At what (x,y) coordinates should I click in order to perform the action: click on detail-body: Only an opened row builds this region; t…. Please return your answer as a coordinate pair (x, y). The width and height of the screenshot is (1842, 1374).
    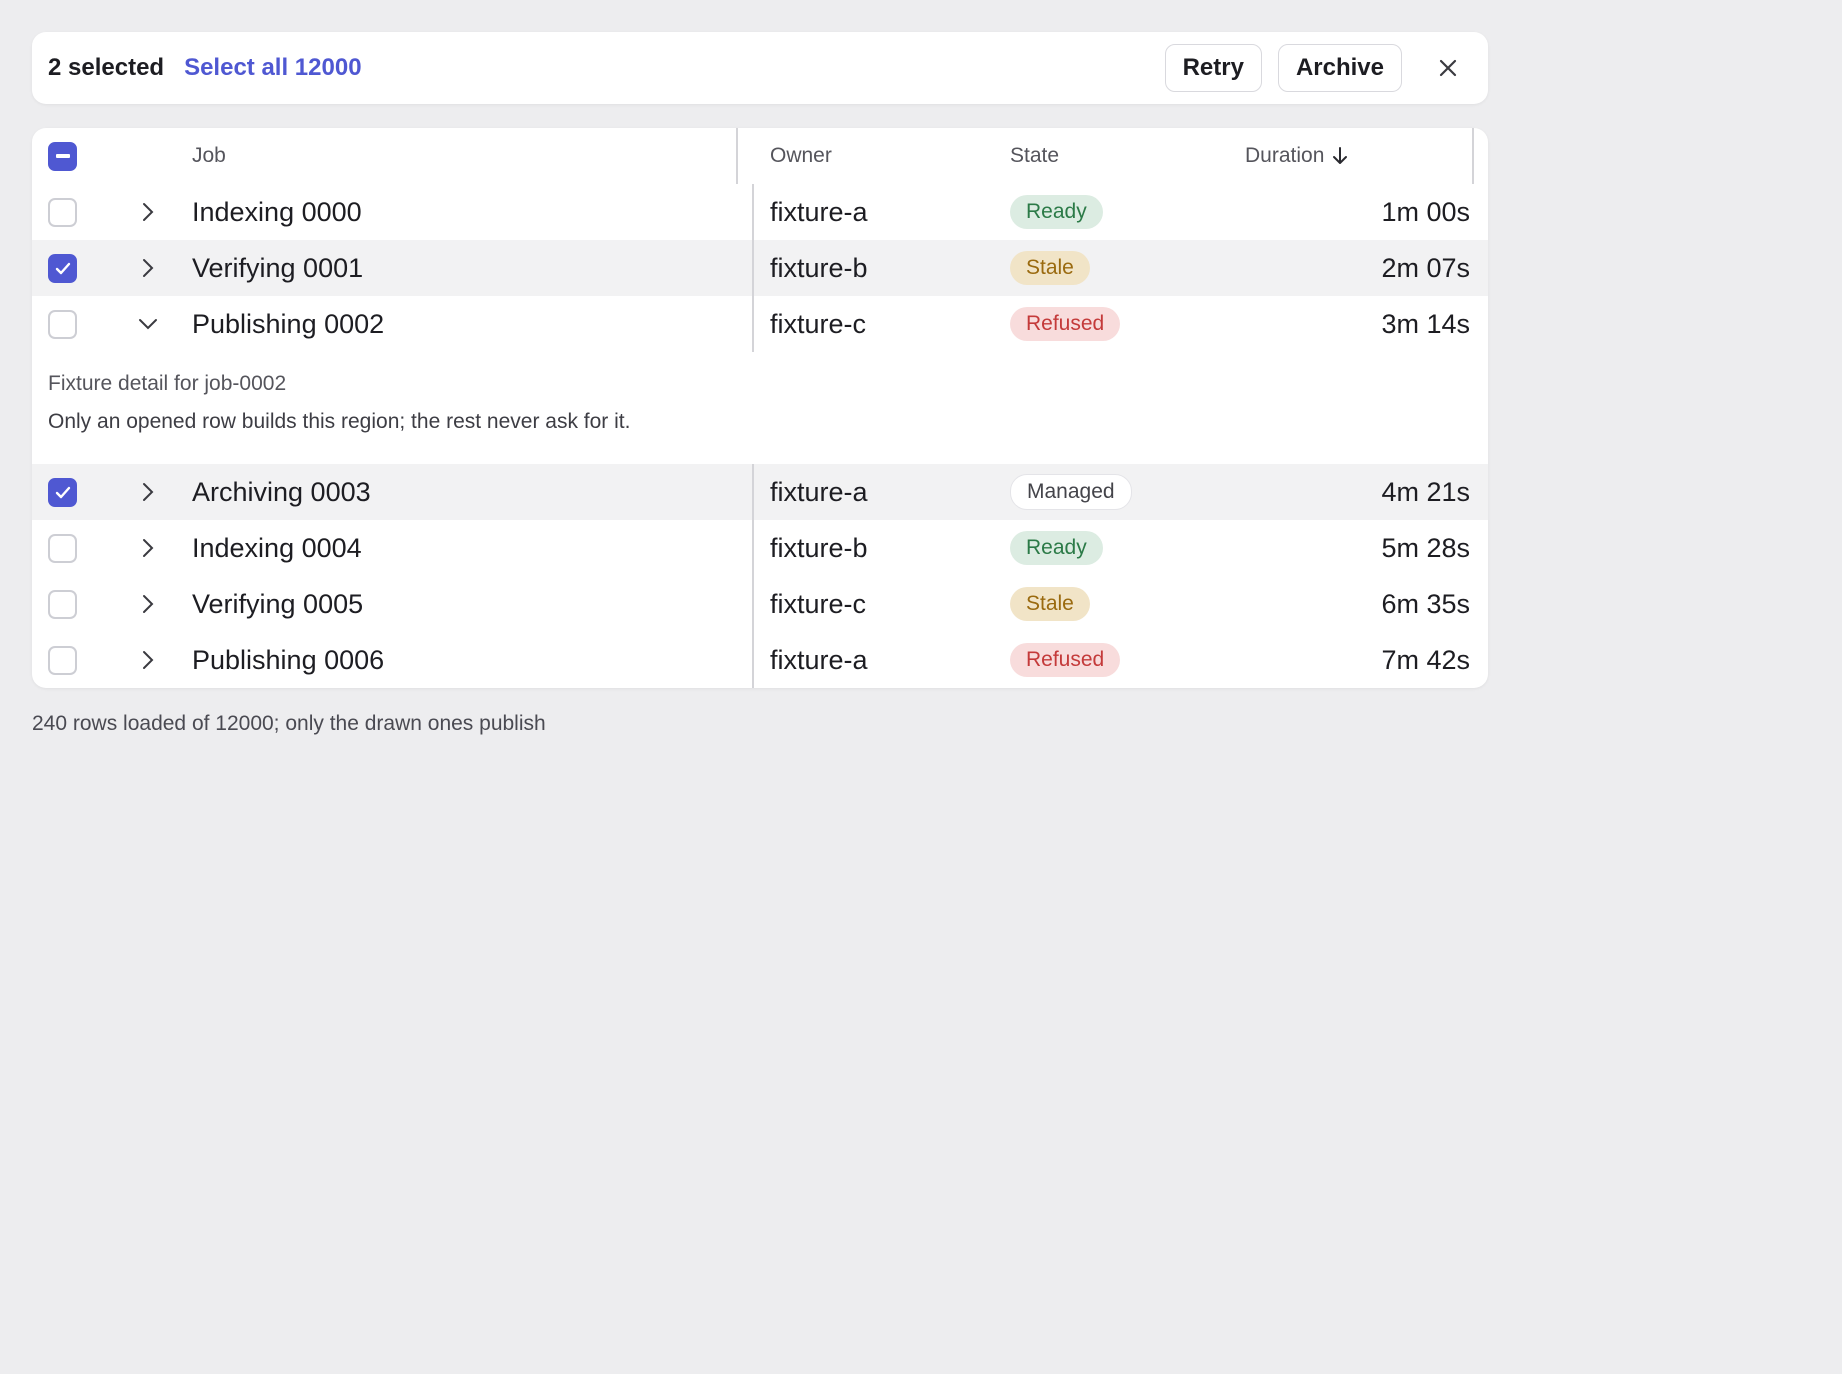
    Looking at the image, I should click on (339, 421).